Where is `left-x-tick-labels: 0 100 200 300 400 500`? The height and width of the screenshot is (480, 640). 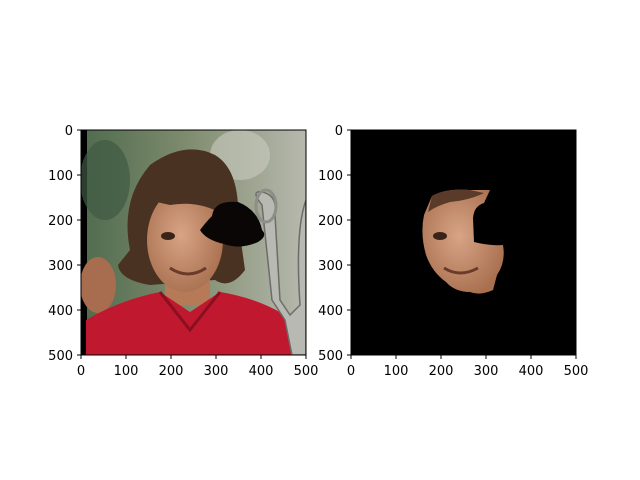
left-x-tick-labels: 0 100 200 300 400 500 is located at coordinates (198, 371).